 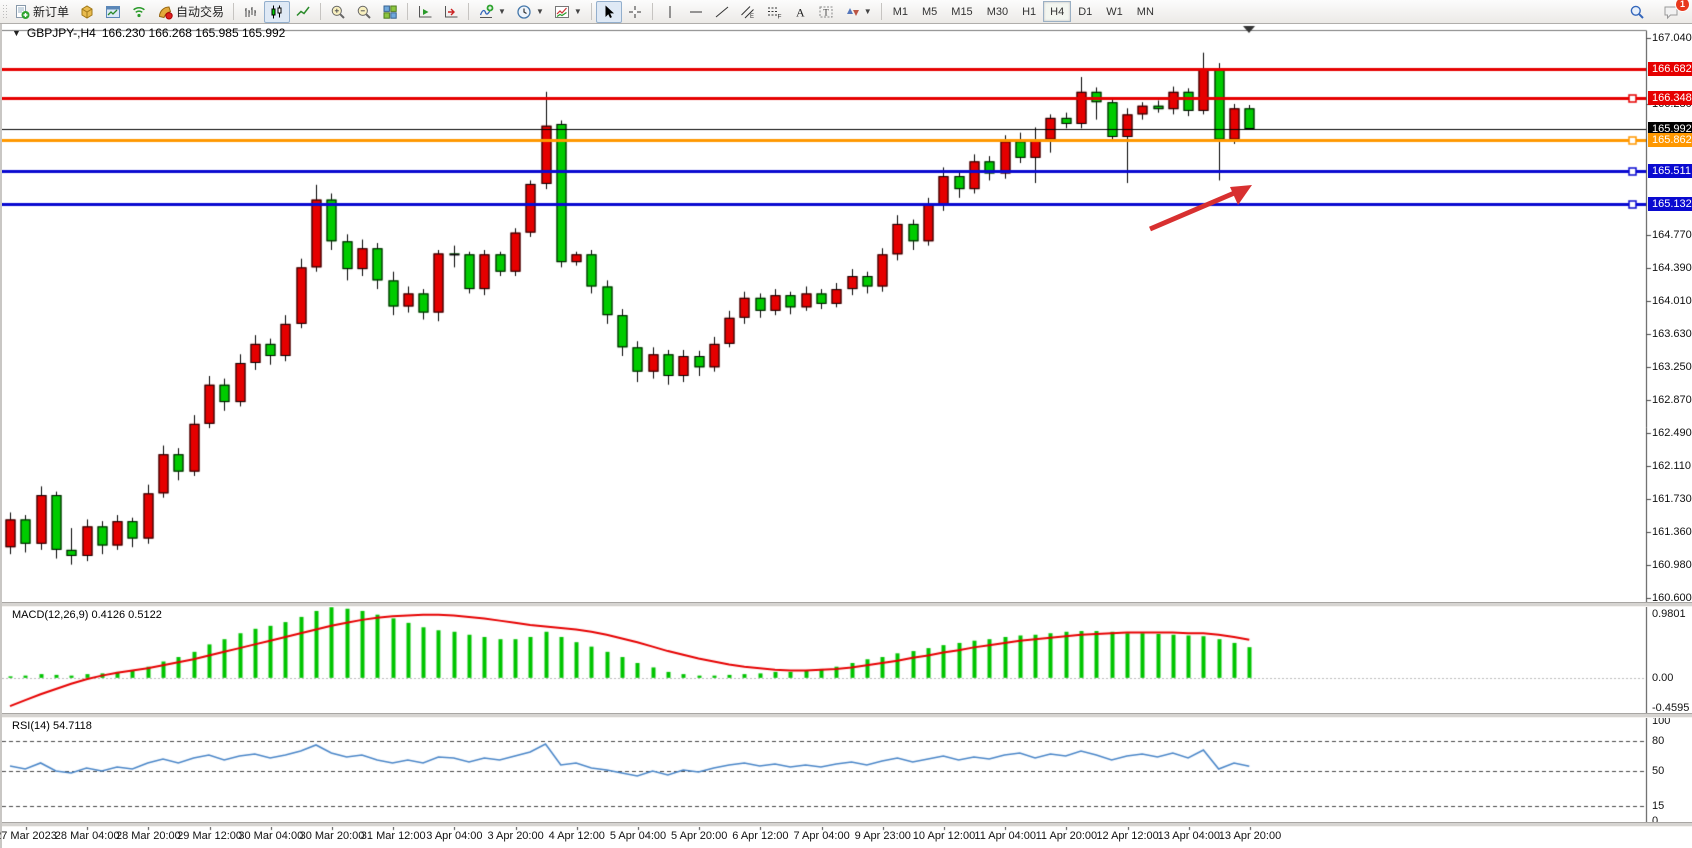 What do you see at coordinates (1127, 836) in the screenshot?
I see `date-label: 12 Apr 12:00` at bounding box center [1127, 836].